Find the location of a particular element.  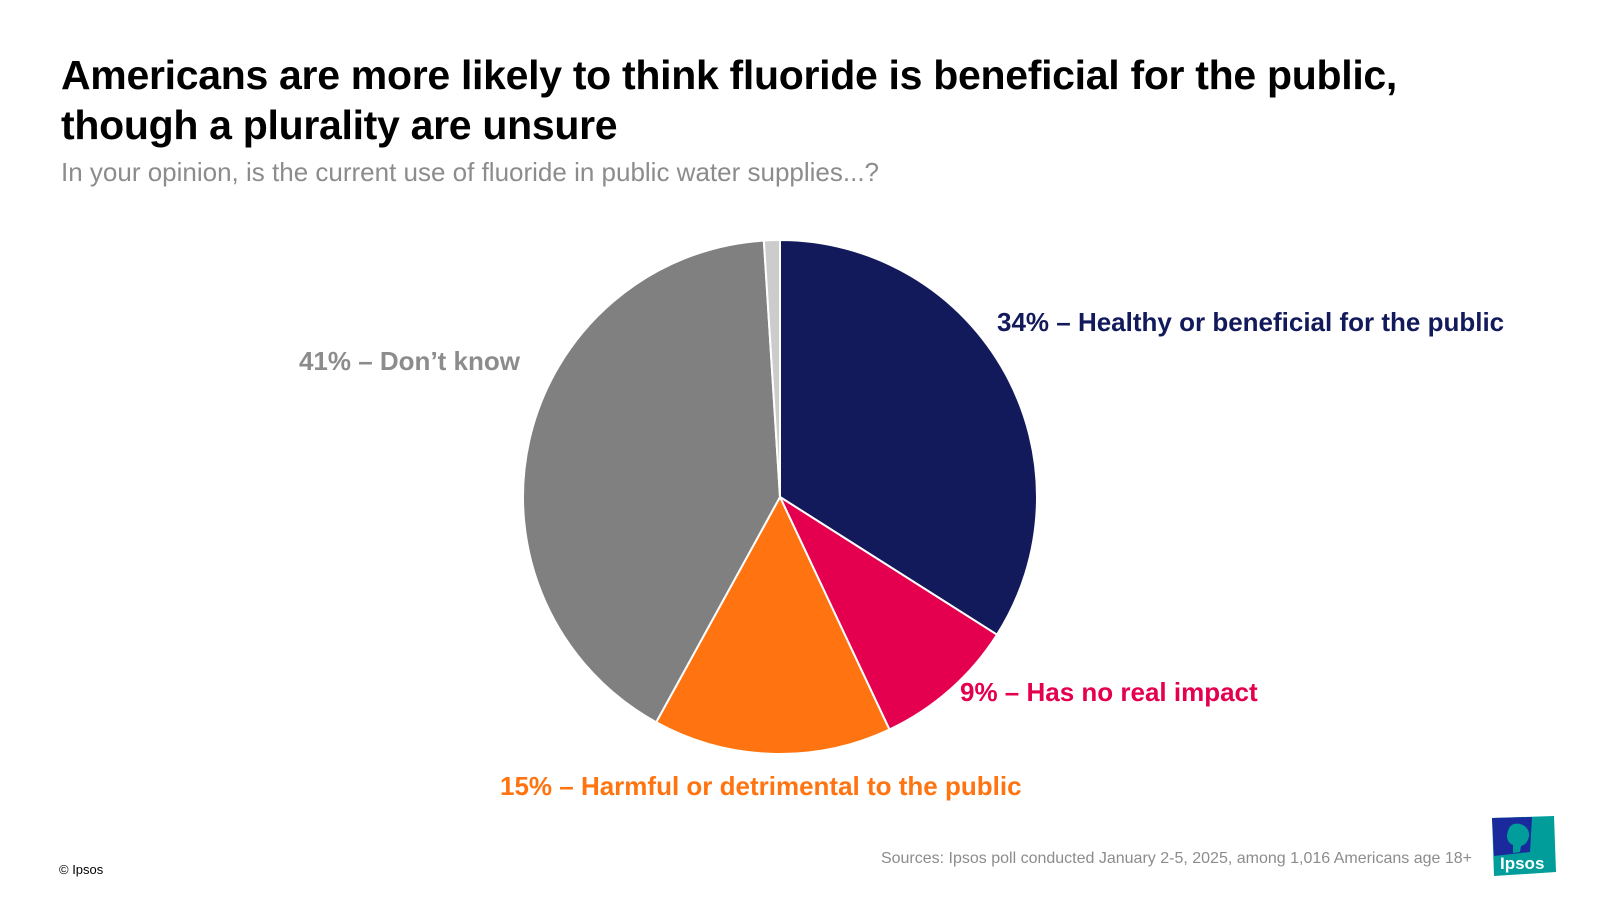

pie-slice-other is located at coordinates (771, 368).